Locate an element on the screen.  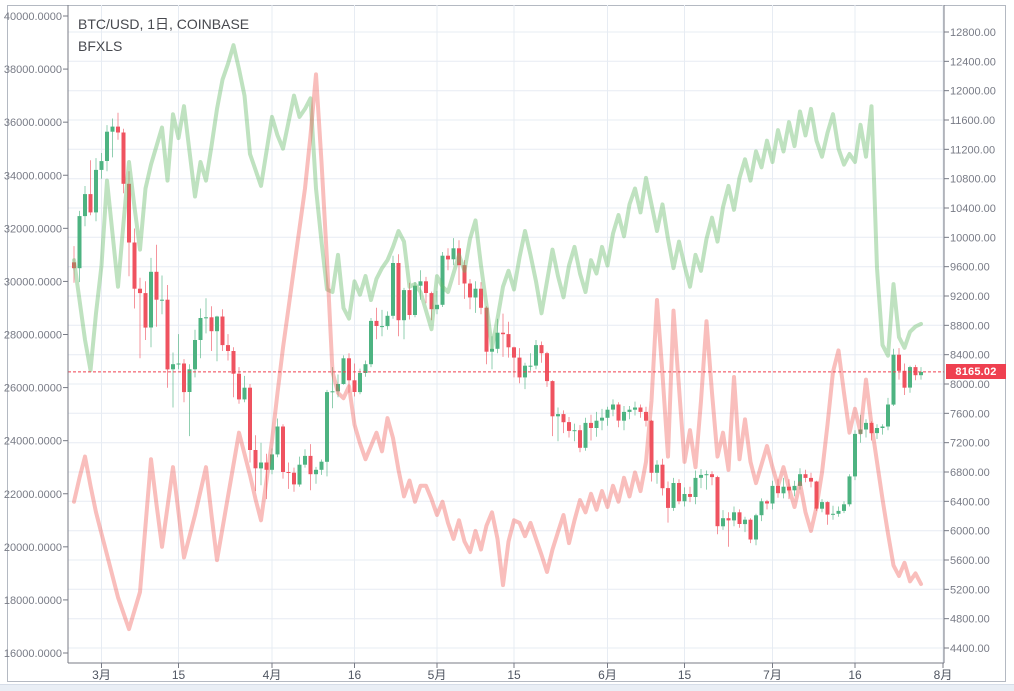
svg-text: 12800.00 is located at coordinates (973, 33).